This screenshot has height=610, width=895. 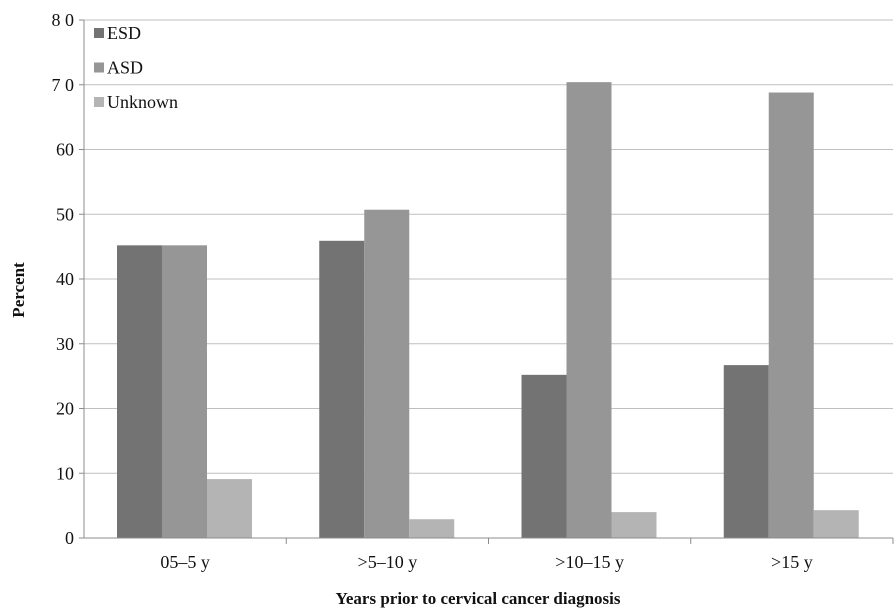 What do you see at coordinates (65, 473) in the screenshot?
I see `y-tick-label: 10` at bounding box center [65, 473].